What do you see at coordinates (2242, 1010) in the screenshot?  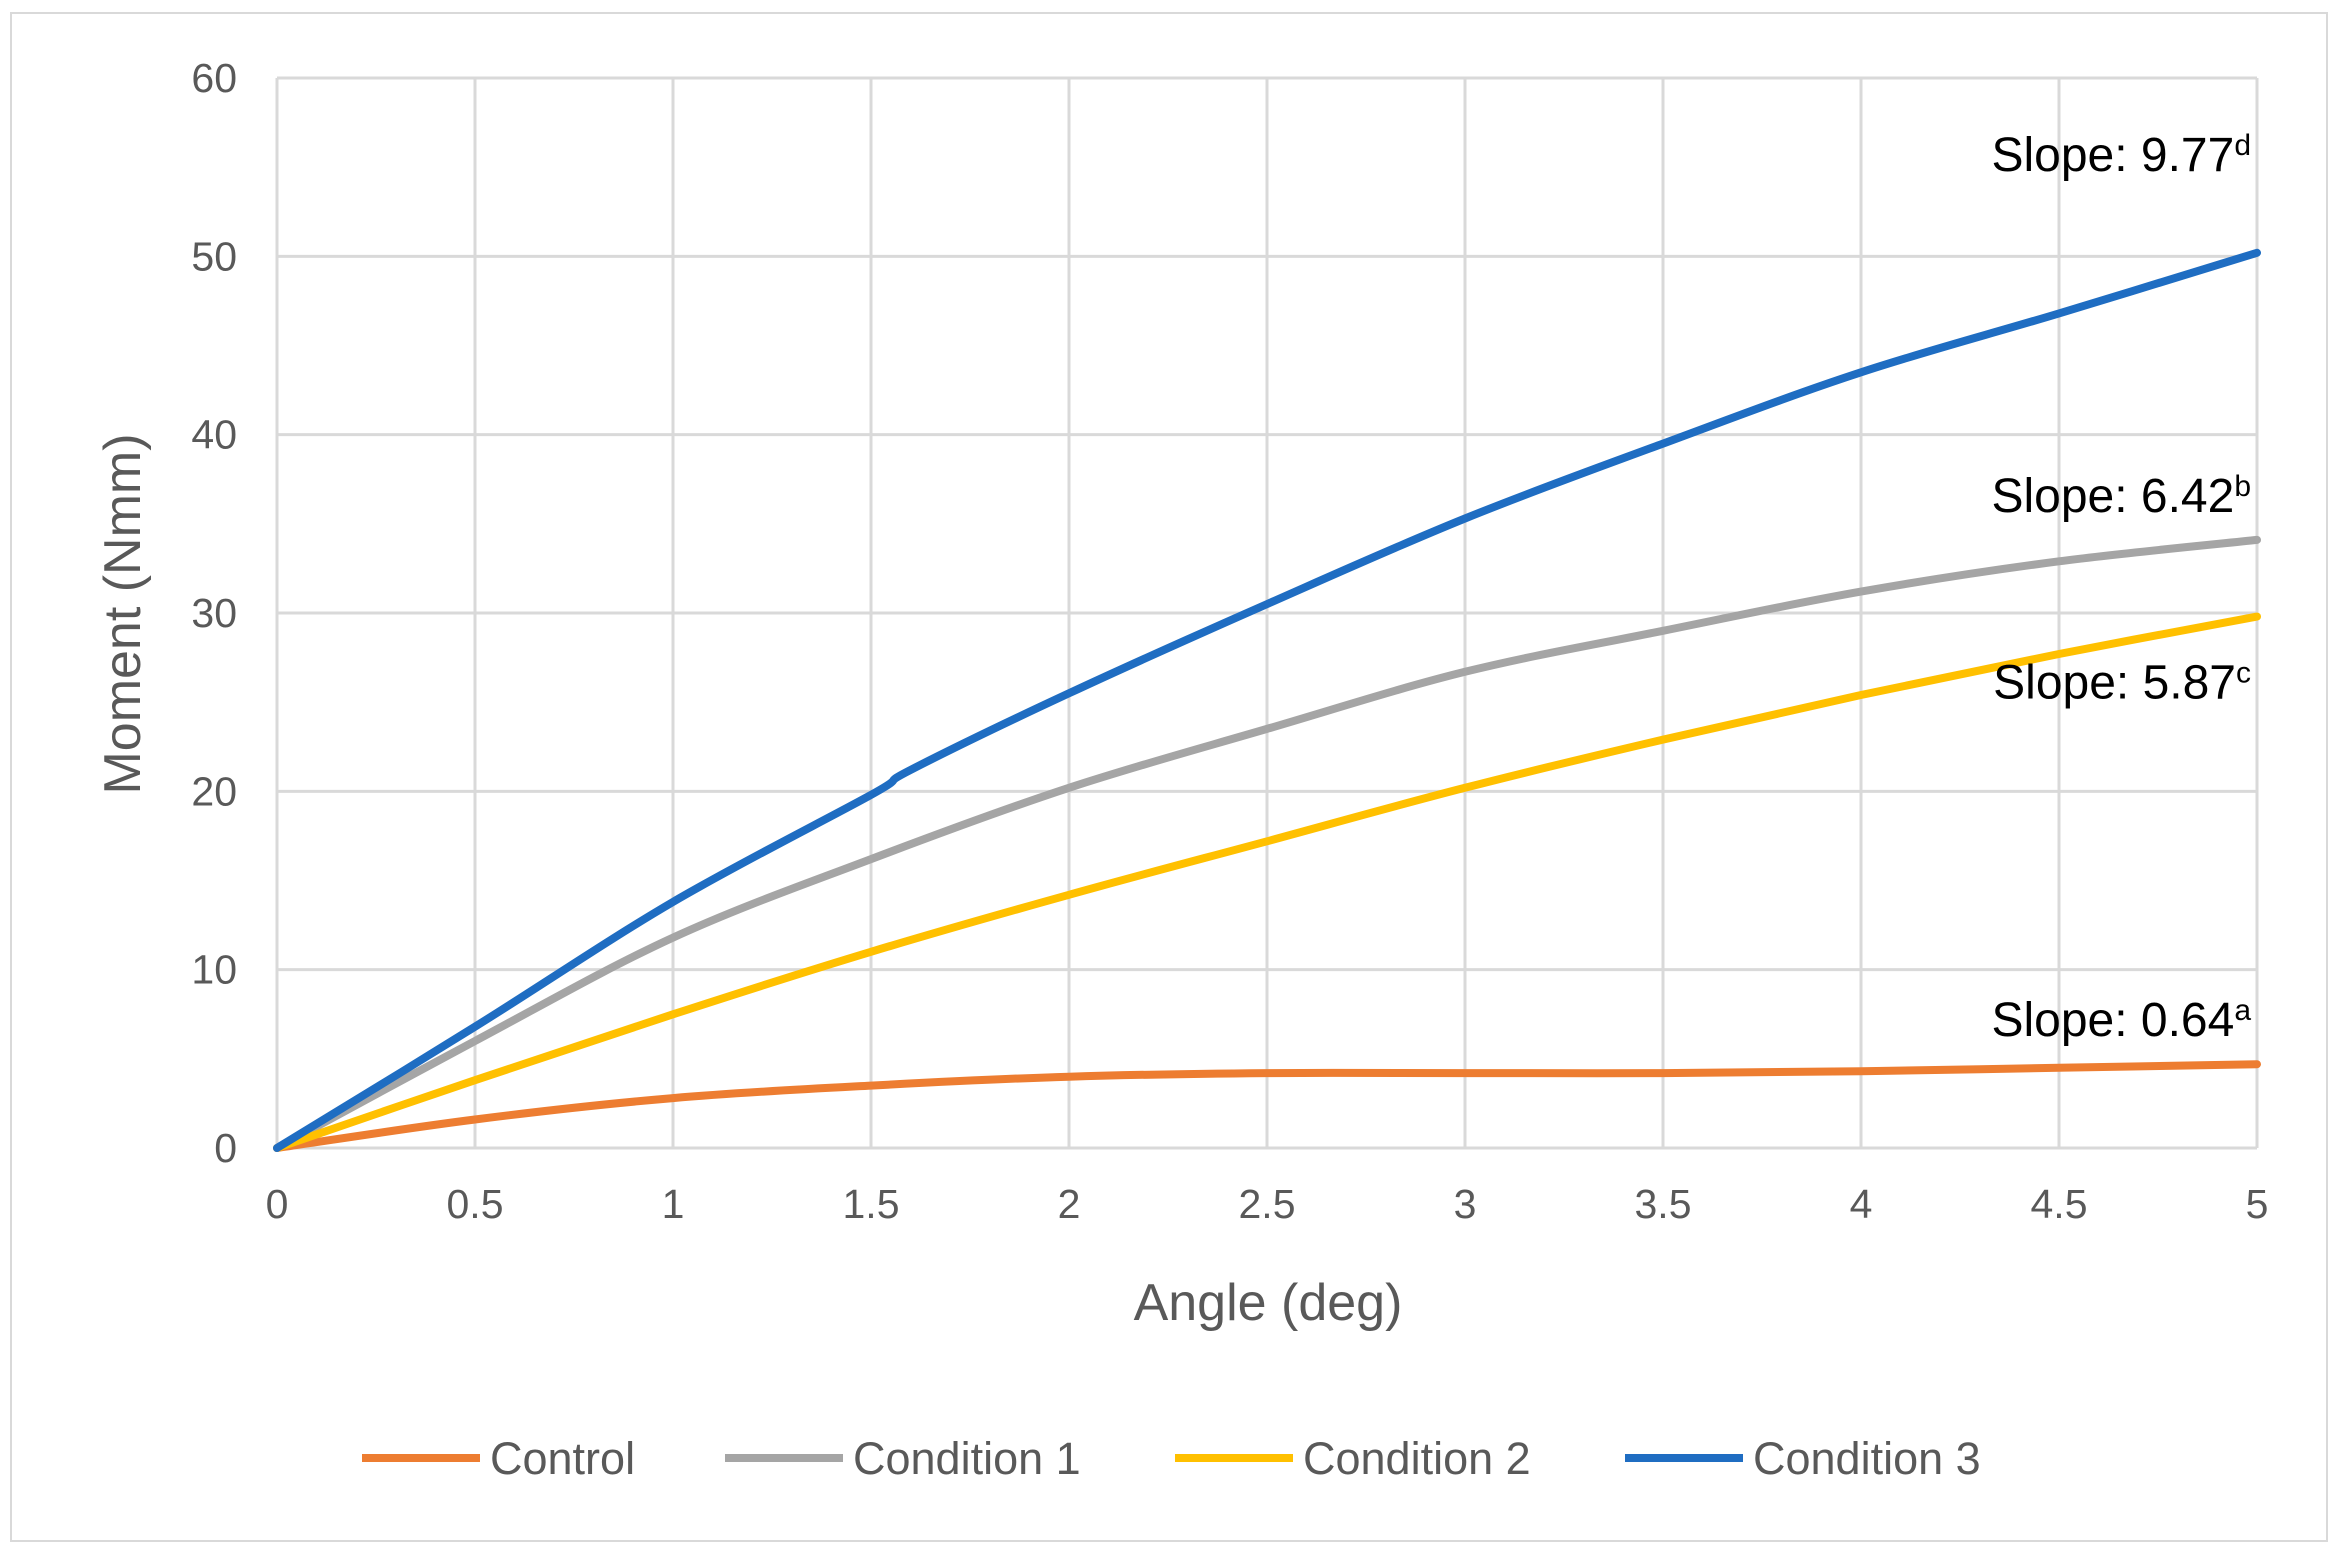 I see `slope-annotation-sup: a` at bounding box center [2242, 1010].